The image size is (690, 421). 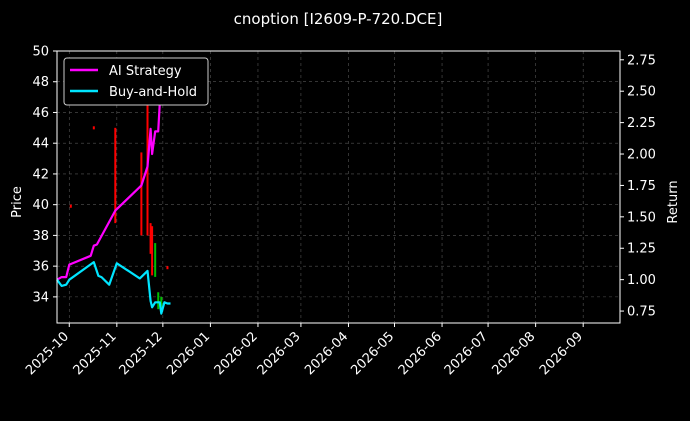 What do you see at coordinates (40, 174) in the screenshot?
I see `y-tick-label: 42` at bounding box center [40, 174].